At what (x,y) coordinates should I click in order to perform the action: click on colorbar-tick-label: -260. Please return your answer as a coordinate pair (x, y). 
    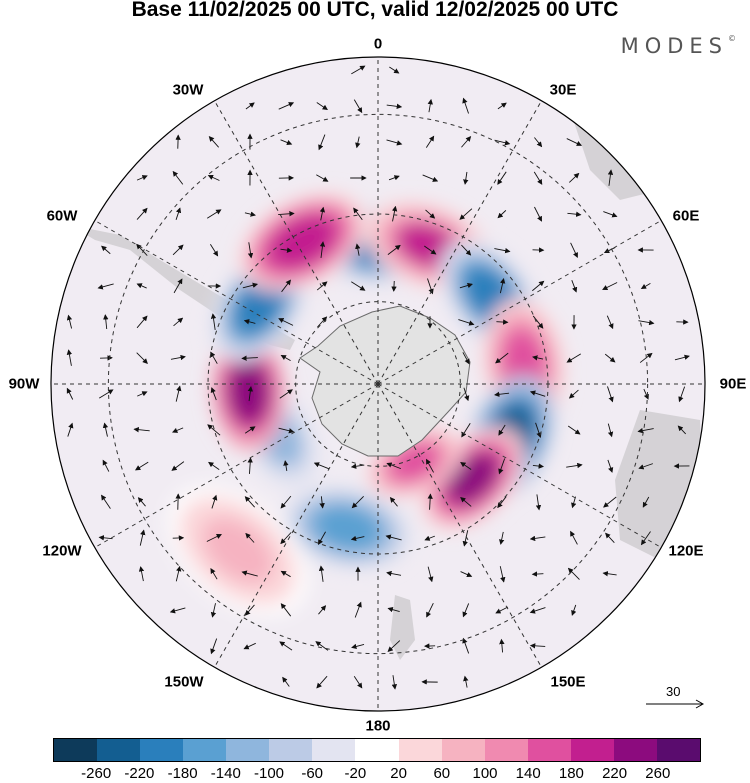
    Looking at the image, I should click on (96, 773).